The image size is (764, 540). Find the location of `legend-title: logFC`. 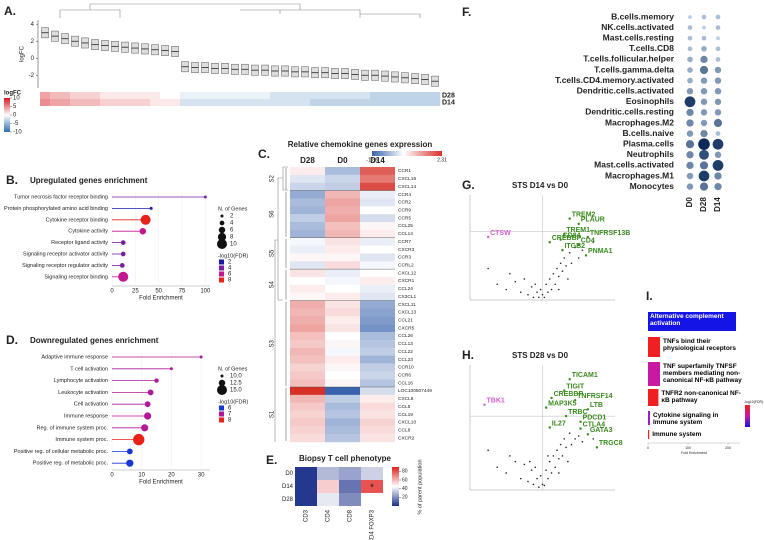

legend-title: logFC is located at coordinates (13, 94).